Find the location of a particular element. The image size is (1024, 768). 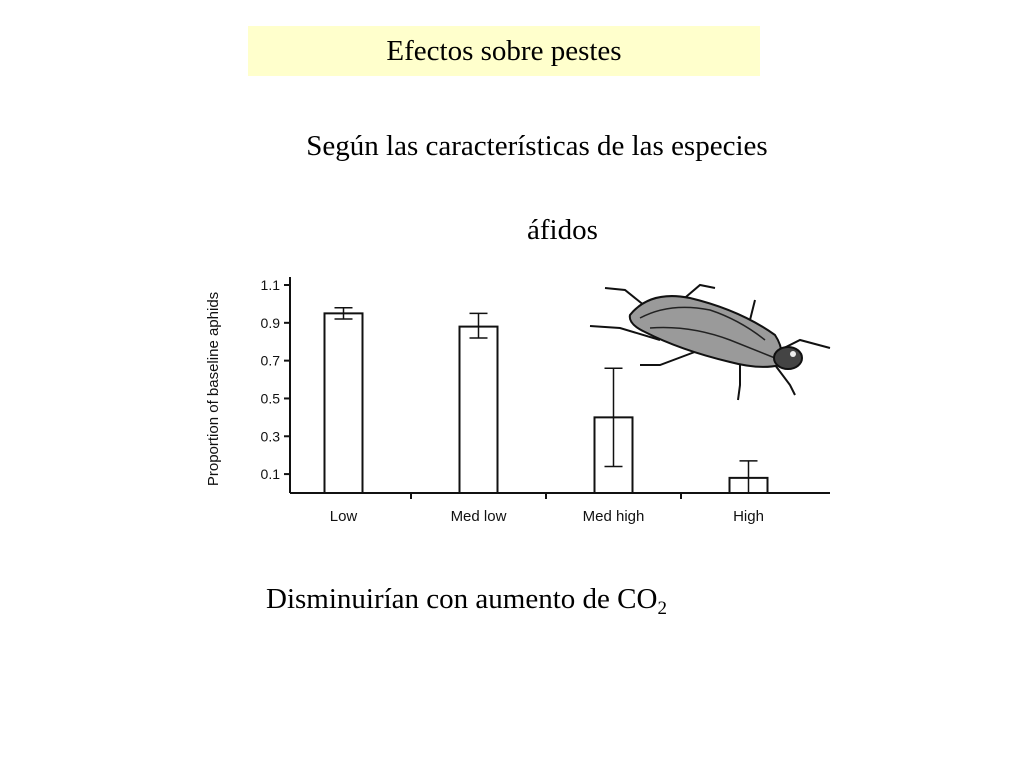

species-label: áfidos is located at coordinates (562, 230).